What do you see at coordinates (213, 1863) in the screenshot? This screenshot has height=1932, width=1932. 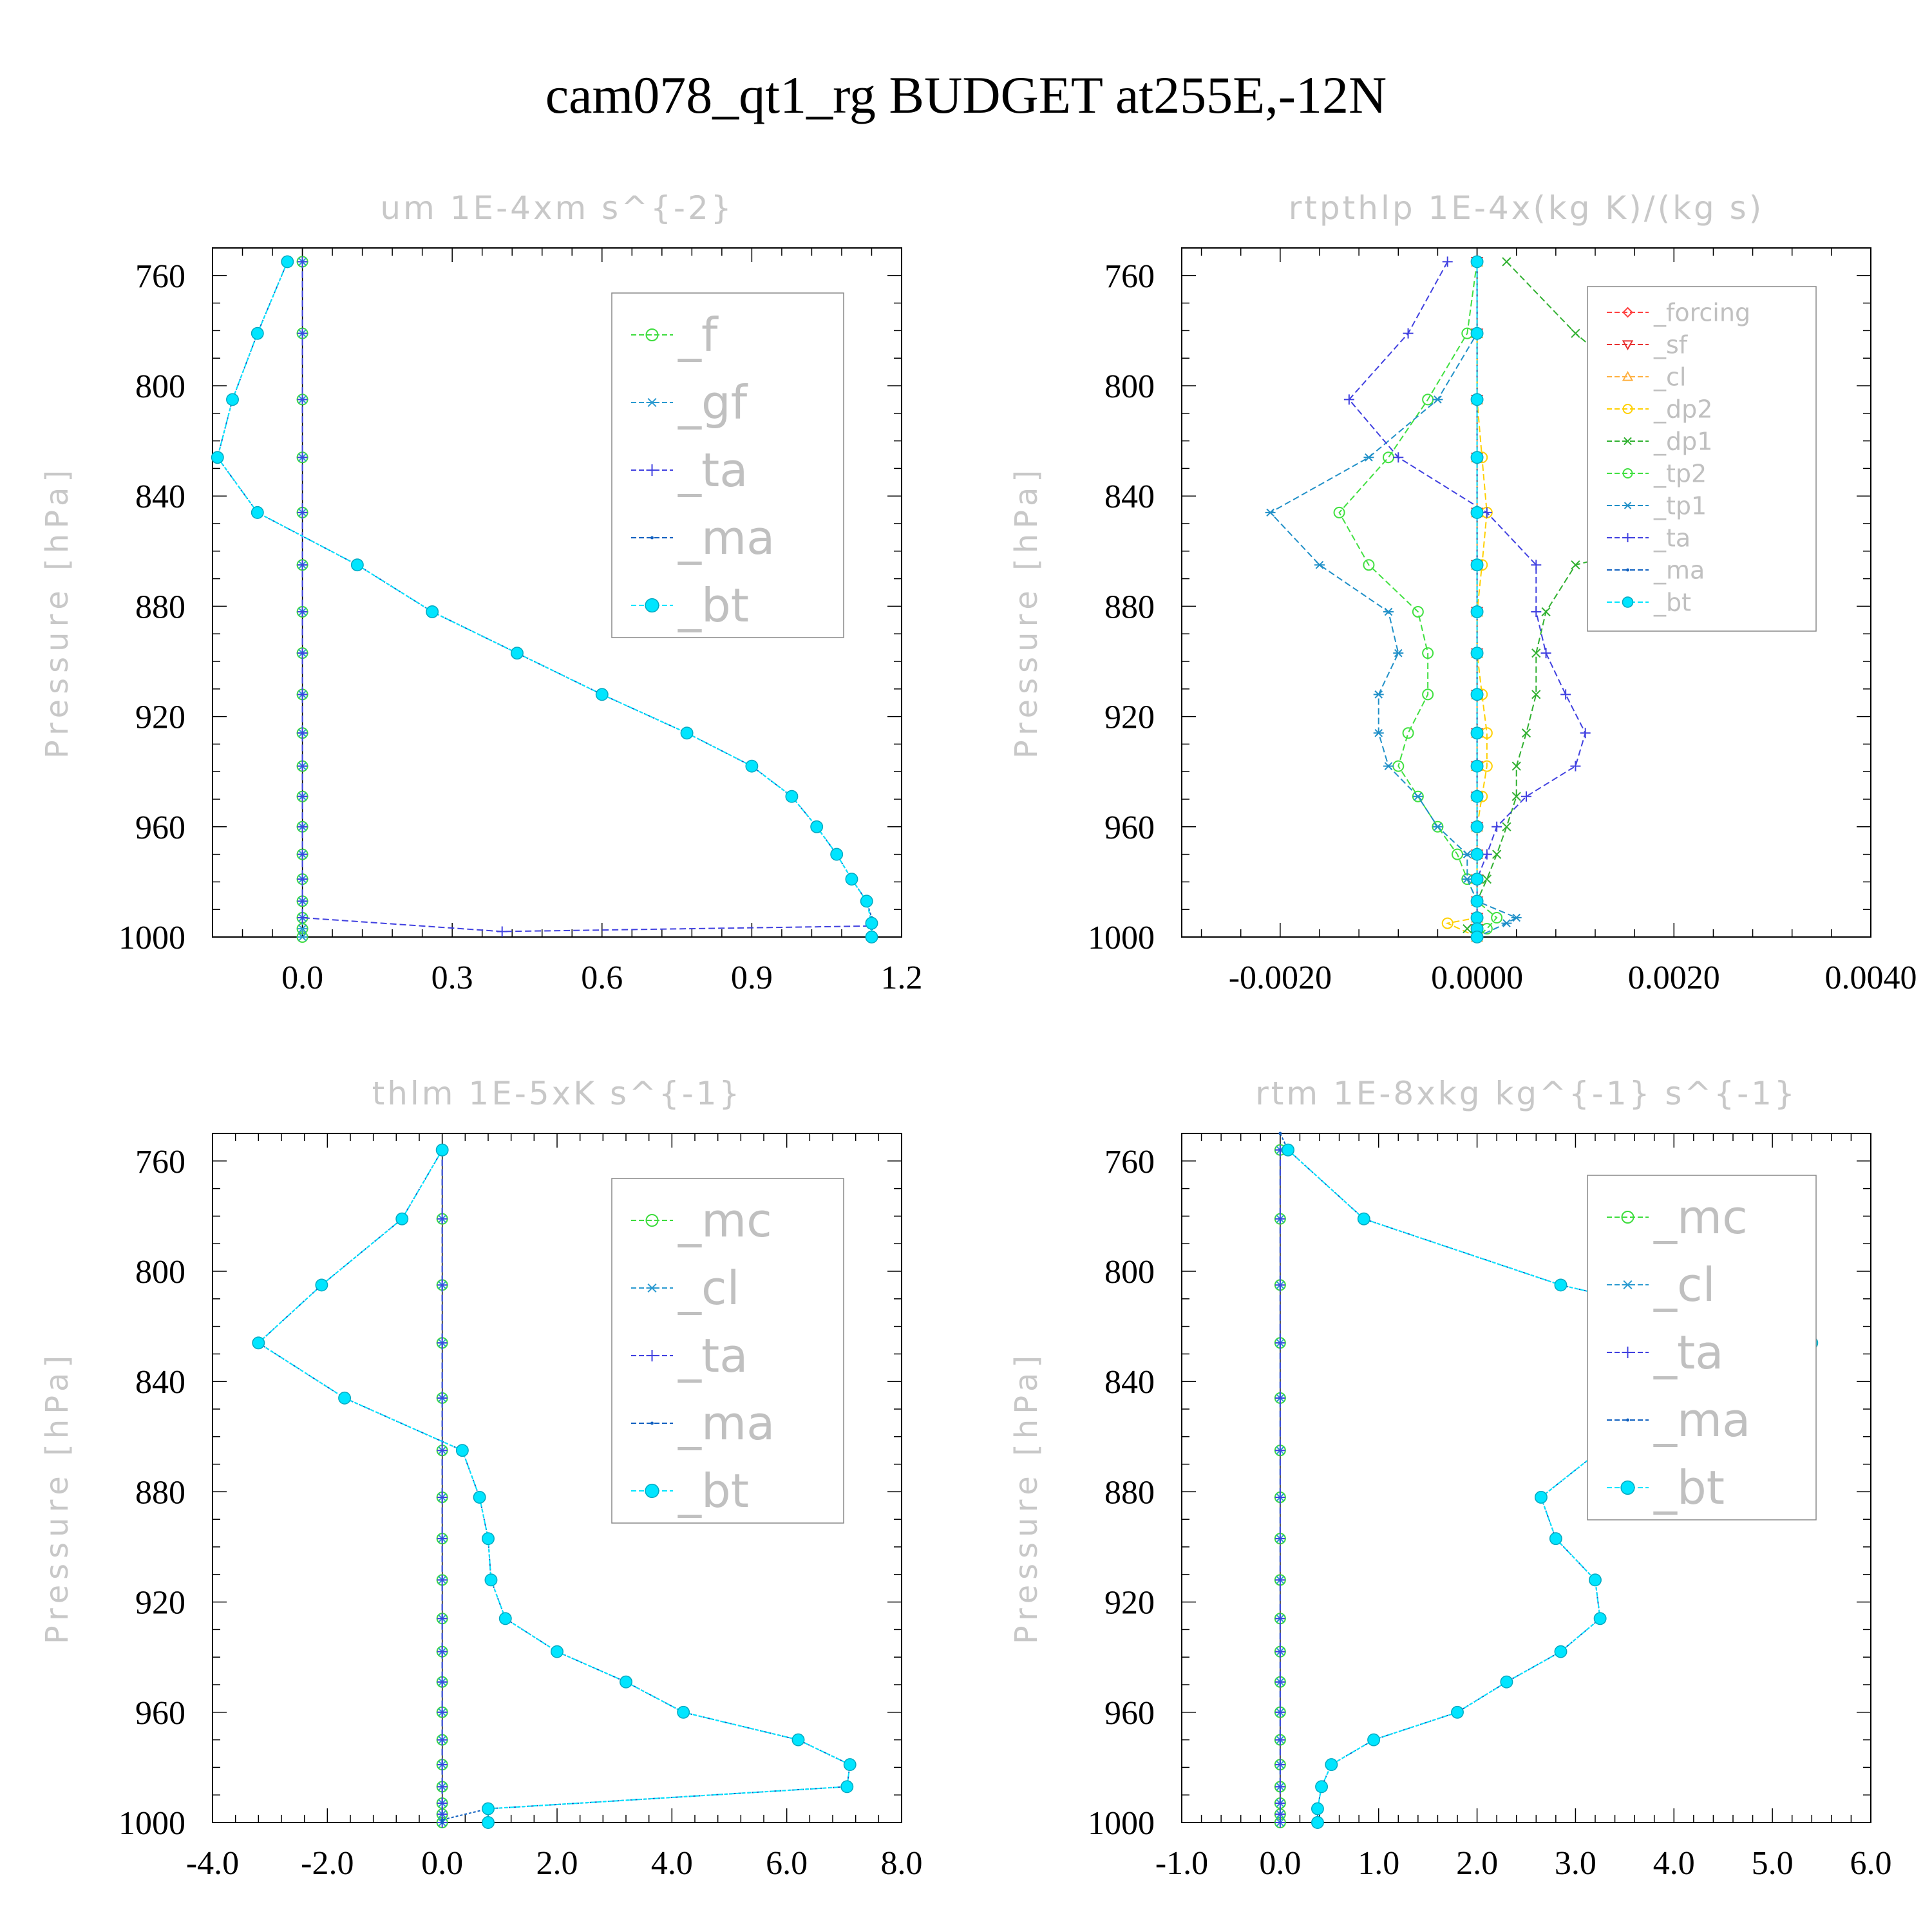 I see `x-tick-label: -4.0` at bounding box center [213, 1863].